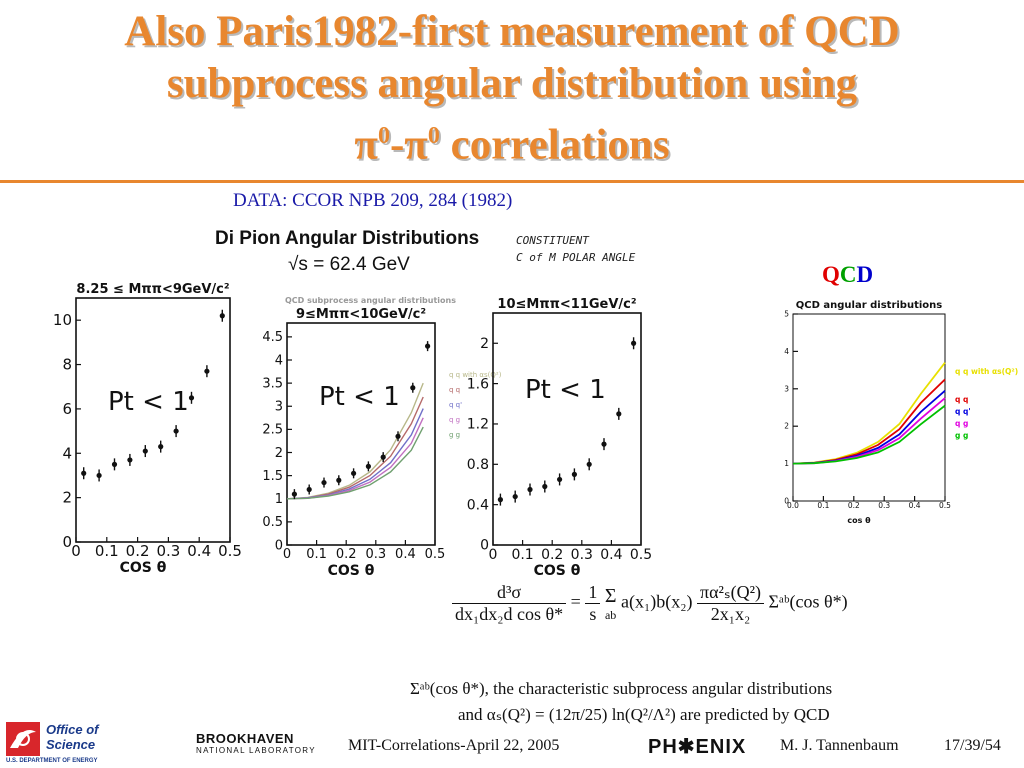  I want to click on overlay-legend-label: q q, so click(454, 390).